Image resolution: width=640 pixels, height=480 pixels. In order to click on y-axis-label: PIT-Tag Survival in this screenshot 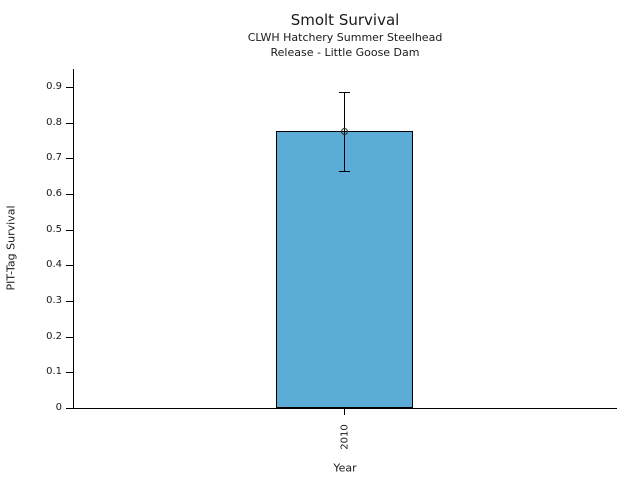, I will do `click(11, 248)`.